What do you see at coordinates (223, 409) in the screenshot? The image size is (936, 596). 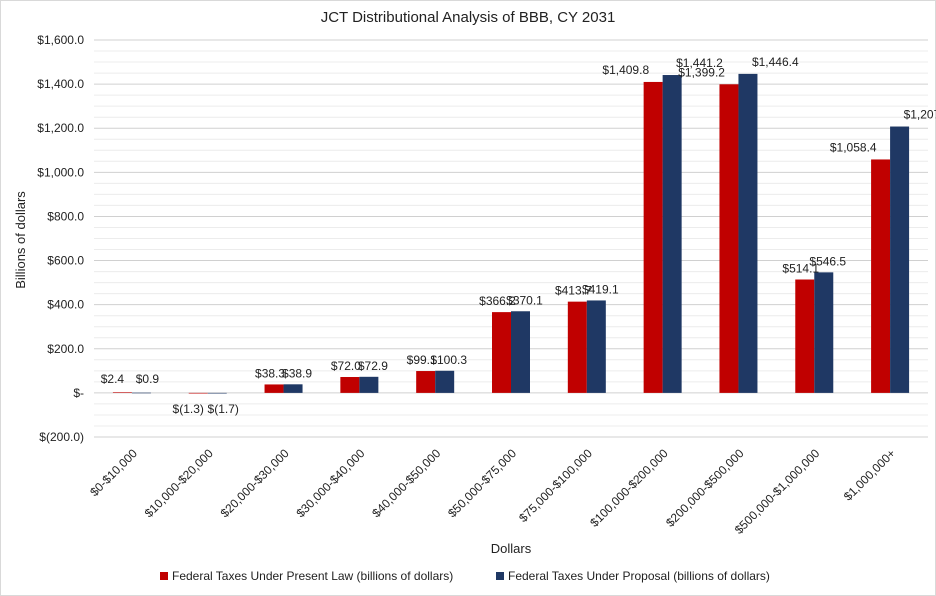 I see `data-label: $(1.7)` at bounding box center [223, 409].